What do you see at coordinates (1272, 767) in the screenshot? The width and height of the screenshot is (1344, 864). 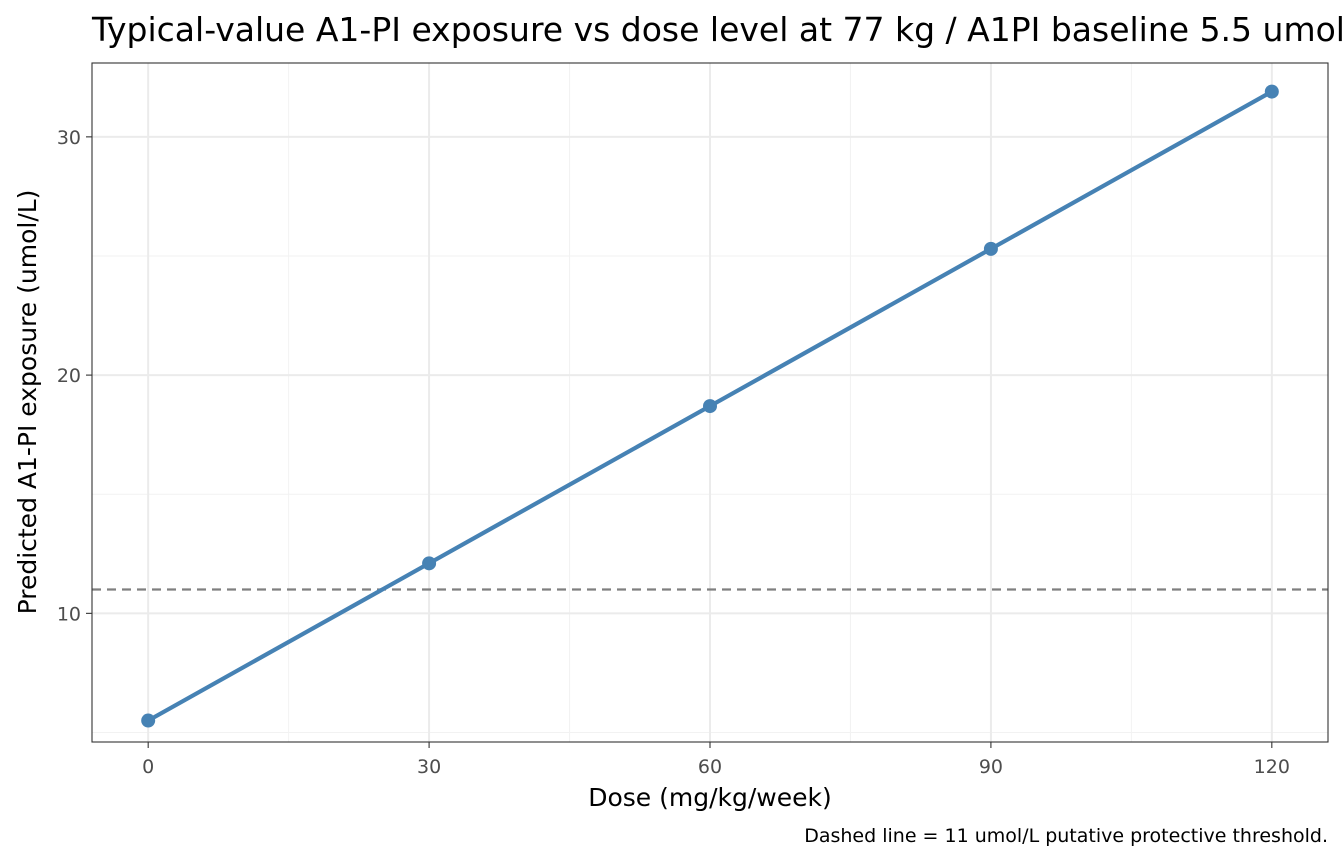 I see `x-tick-label: 120` at bounding box center [1272, 767].